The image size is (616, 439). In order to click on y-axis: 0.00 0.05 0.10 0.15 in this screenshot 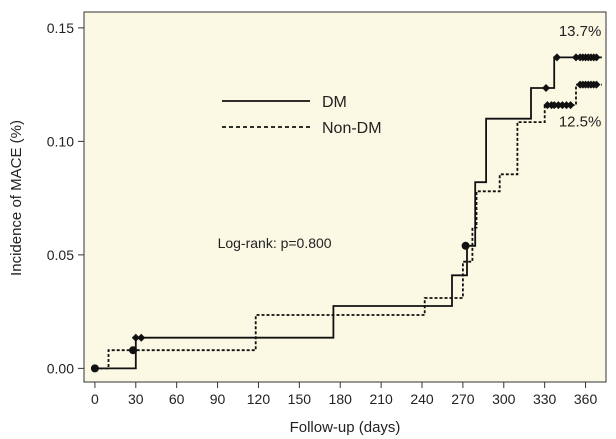, I will do `click(65, 198)`.